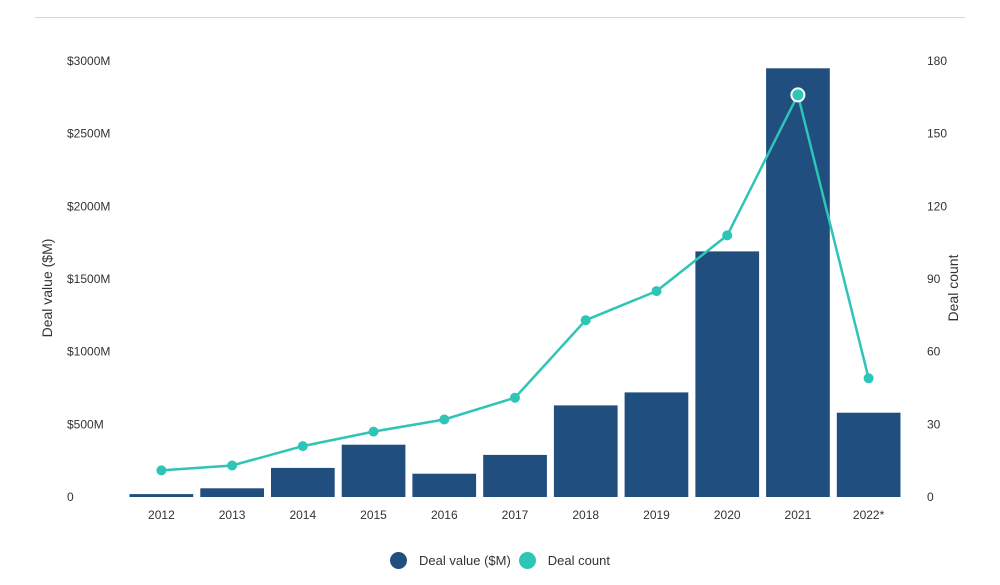  Describe the element at coordinates (373, 470) in the screenshot. I see `bar-2015` at that location.